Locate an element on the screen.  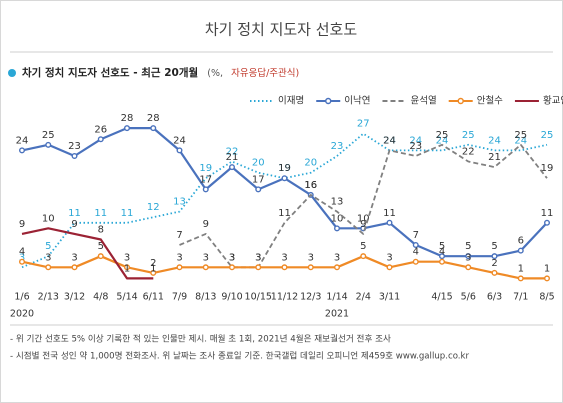
data-label: 17 is located at coordinates (258, 179).